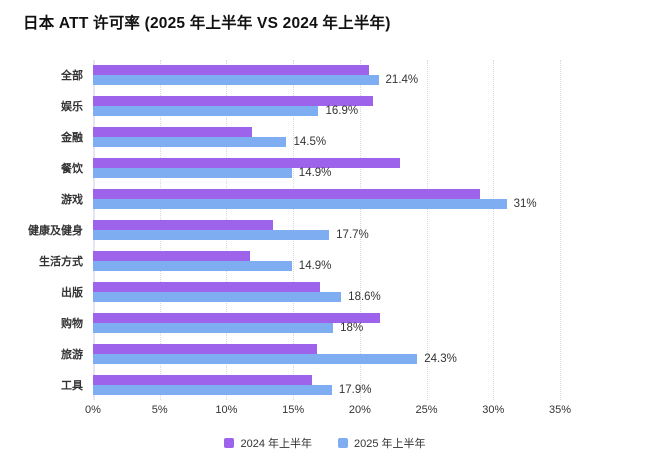 The width and height of the screenshot is (650, 465). Describe the element at coordinates (390, 444) in the screenshot. I see `legend-label: 2025 年上半年` at that location.